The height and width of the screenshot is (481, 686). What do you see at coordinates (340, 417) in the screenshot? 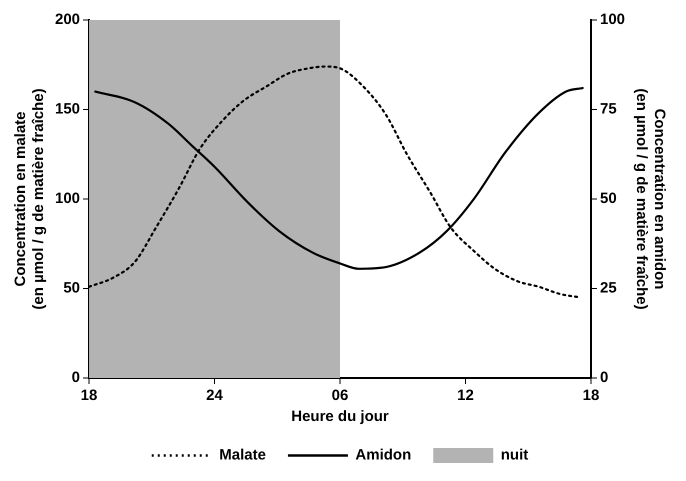
I see `x-axis-title: Heure du jour` at bounding box center [340, 417].